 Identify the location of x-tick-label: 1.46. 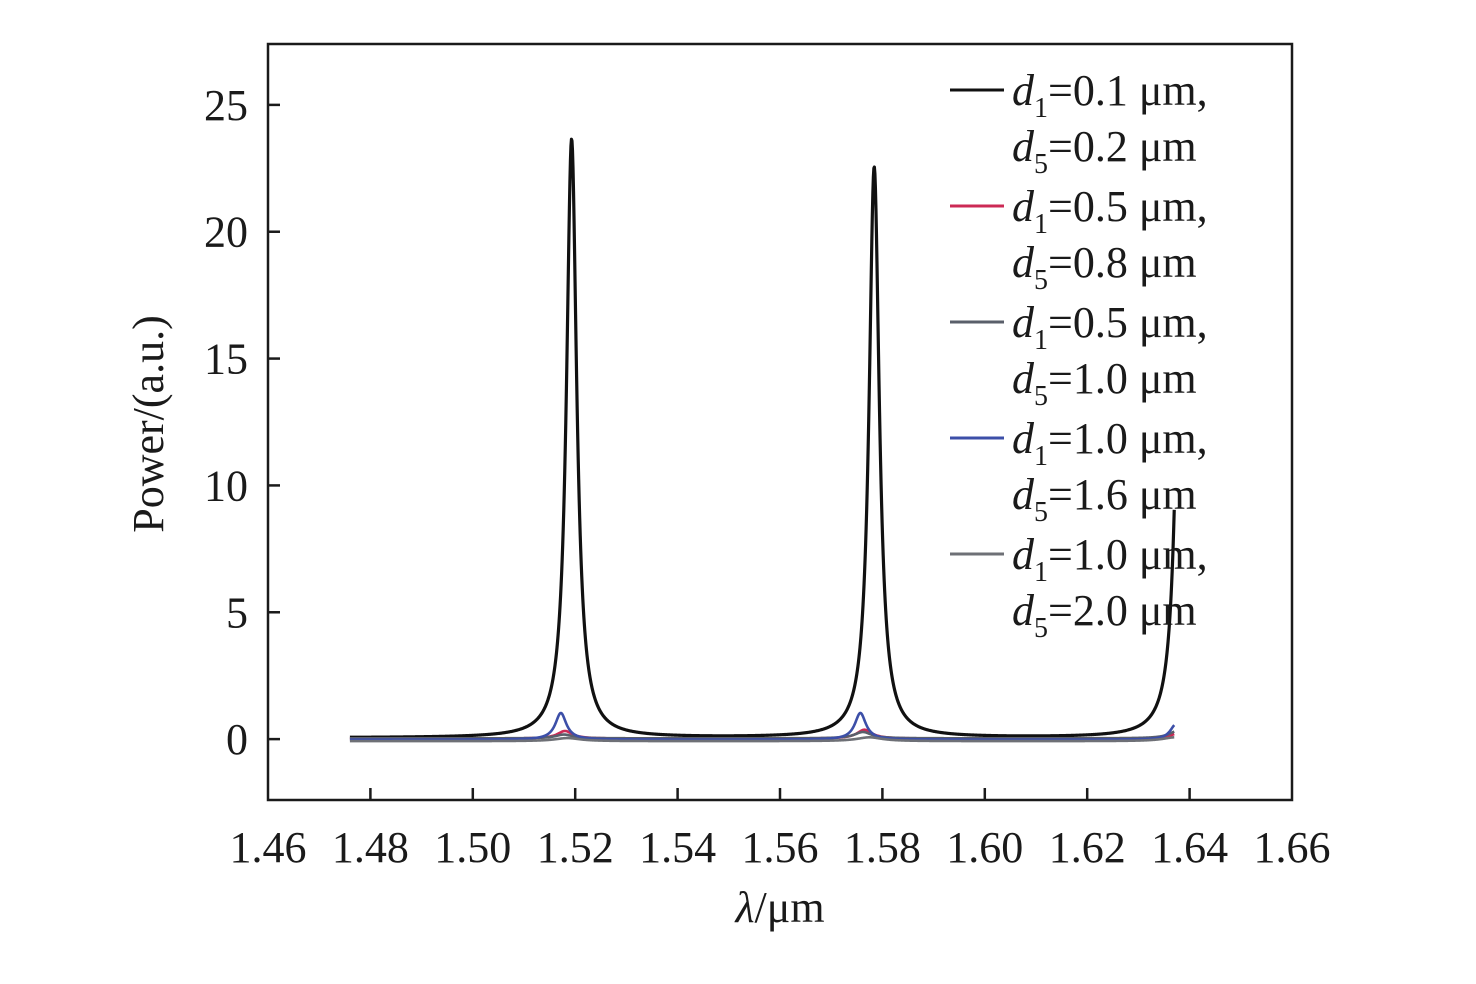
(268, 847).